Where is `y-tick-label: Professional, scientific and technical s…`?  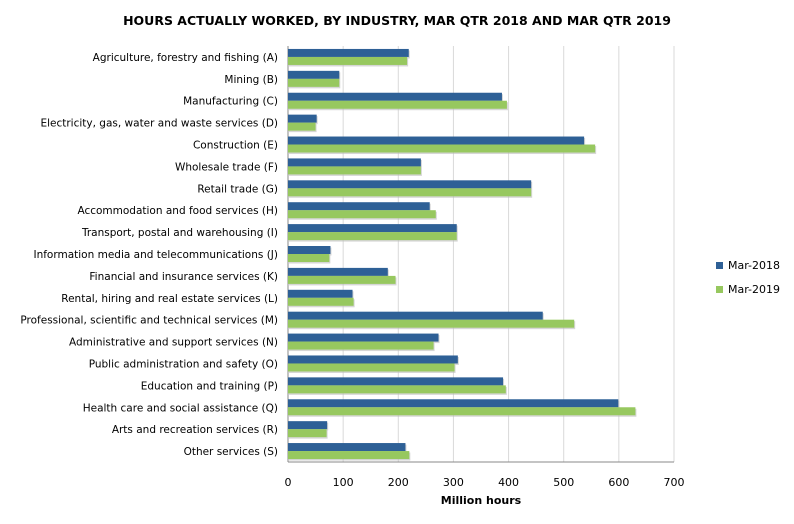 y-tick-label: Professional, scientific and technical s… is located at coordinates (149, 321).